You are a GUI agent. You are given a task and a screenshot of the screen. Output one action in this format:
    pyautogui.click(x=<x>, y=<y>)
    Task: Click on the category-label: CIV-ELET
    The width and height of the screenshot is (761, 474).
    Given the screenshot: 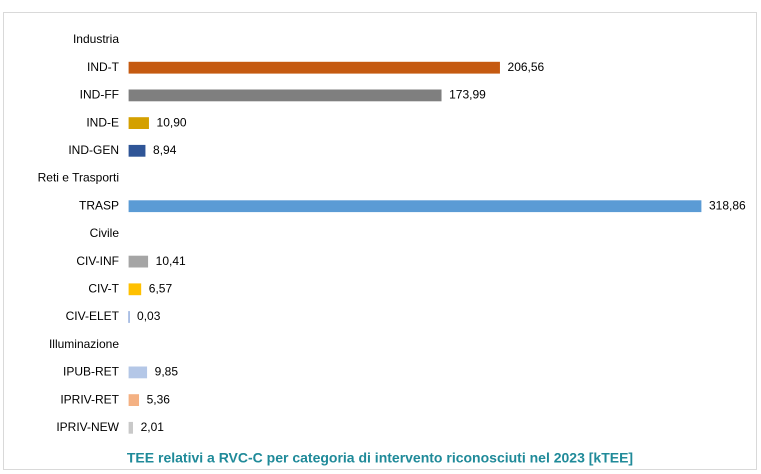 What is the action you would take?
    pyautogui.click(x=93, y=316)
    